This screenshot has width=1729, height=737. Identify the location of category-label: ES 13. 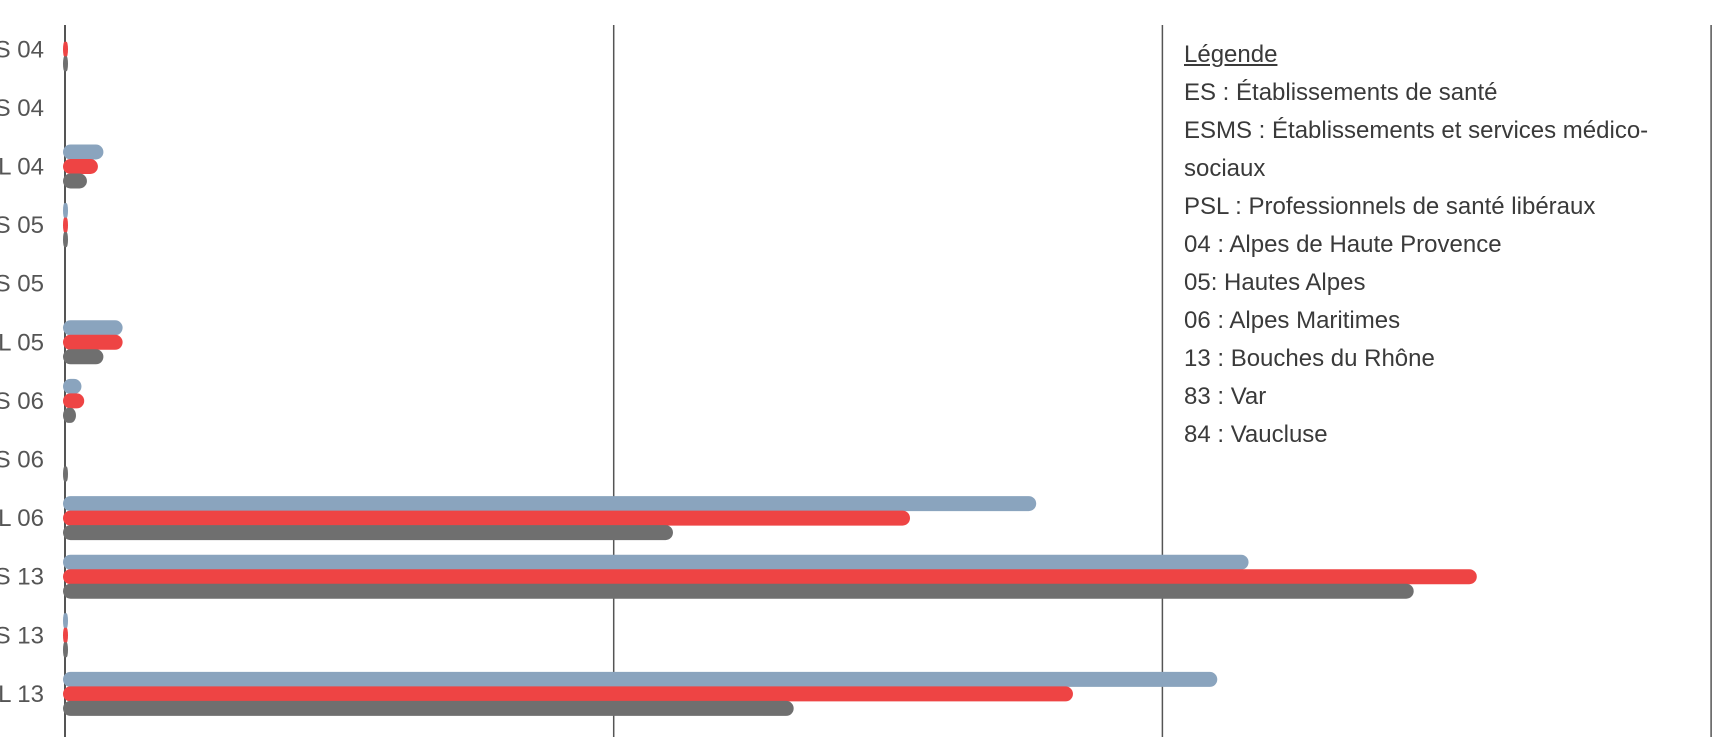
(22, 577).